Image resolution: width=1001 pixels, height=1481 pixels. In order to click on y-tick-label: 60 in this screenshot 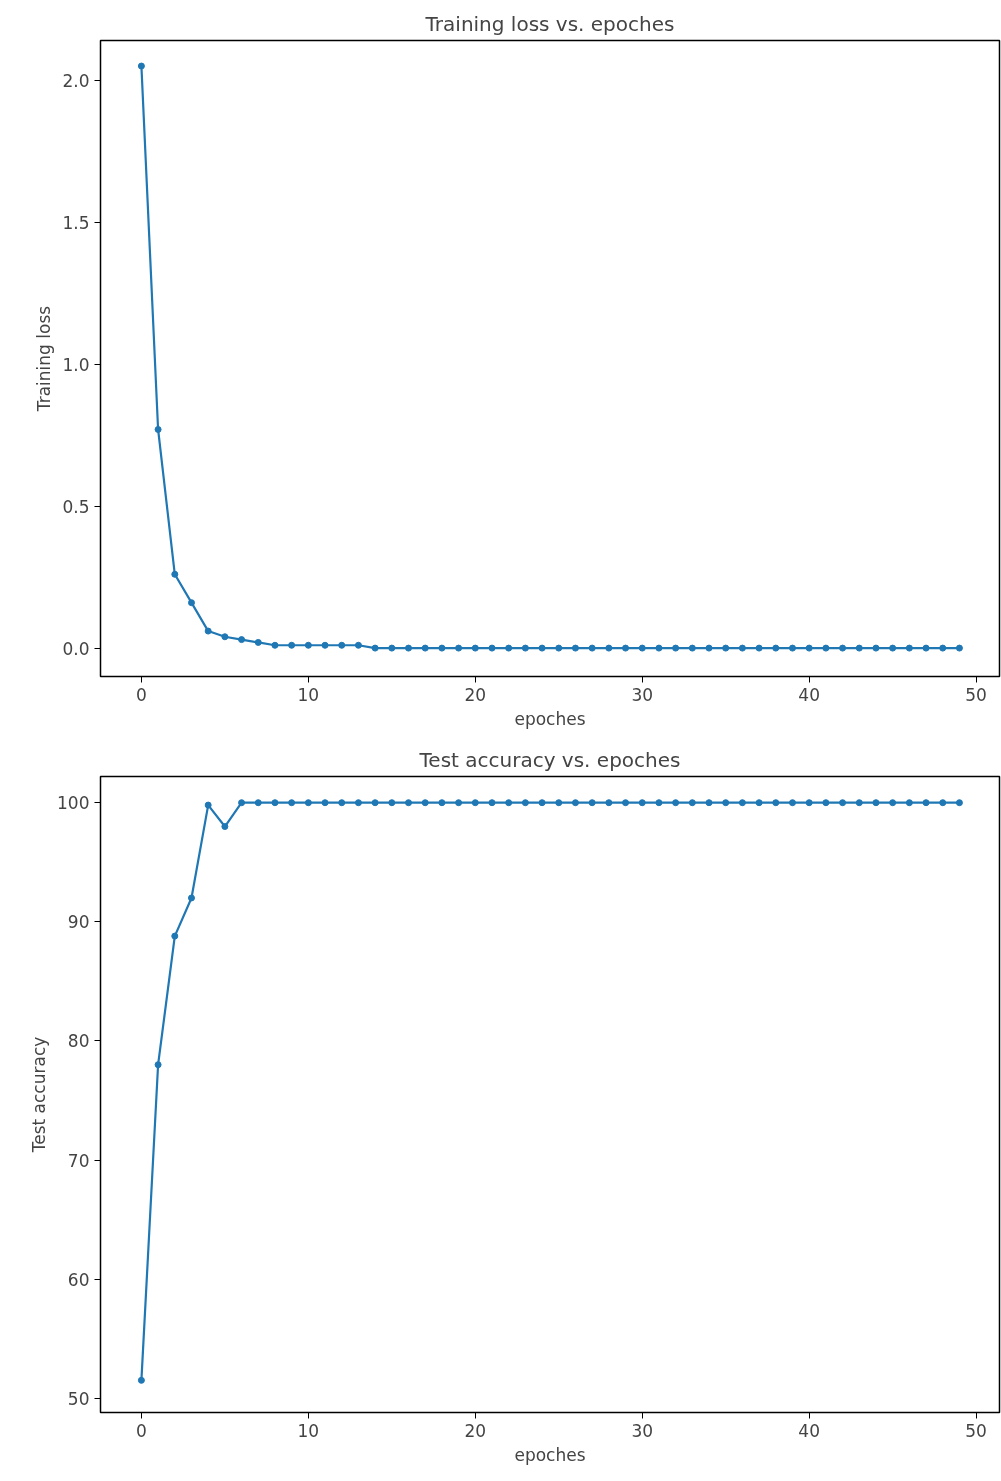, I will do `click(78, 1279)`.